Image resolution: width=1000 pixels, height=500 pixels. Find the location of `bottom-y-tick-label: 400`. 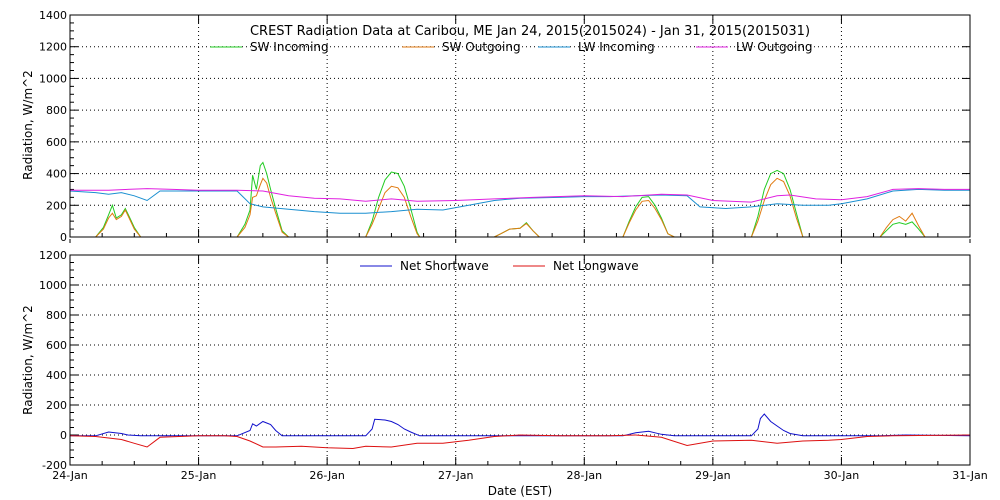

bottom-y-tick-label: 400 is located at coordinates (56, 375).